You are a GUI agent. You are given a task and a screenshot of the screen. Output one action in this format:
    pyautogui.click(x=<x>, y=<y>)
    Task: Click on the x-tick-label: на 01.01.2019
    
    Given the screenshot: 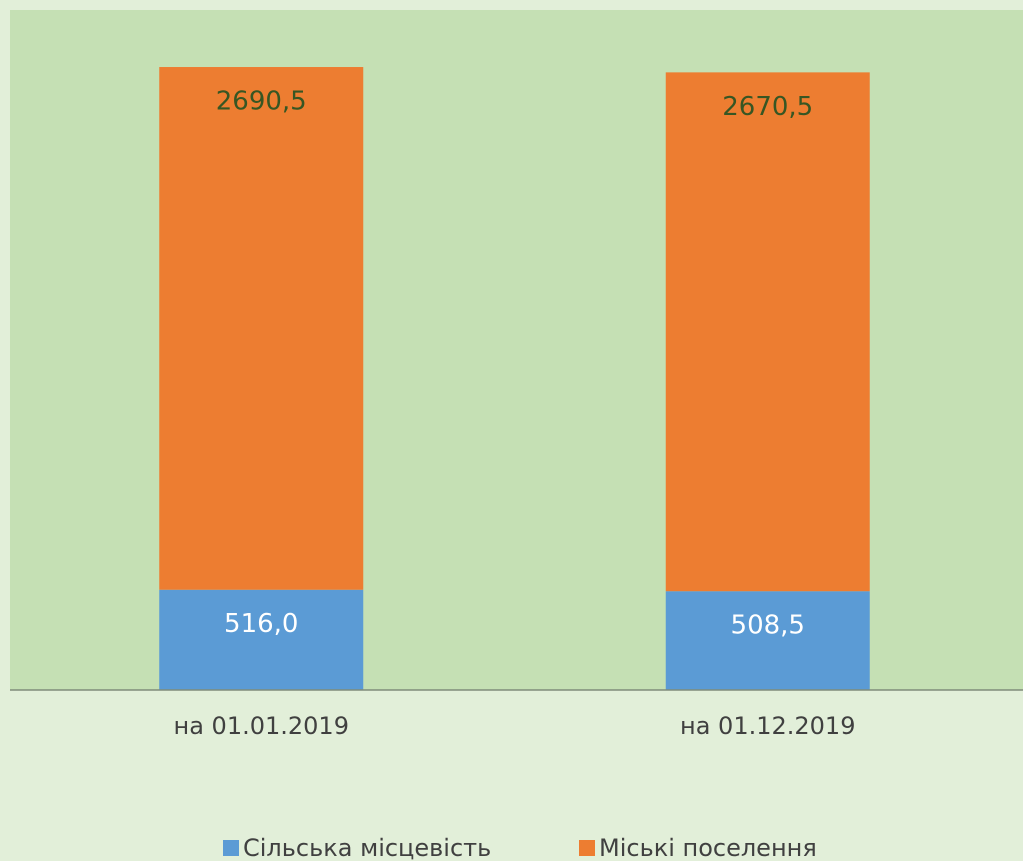 What is the action you would take?
    pyautogui.click(x=261, y=726)
    